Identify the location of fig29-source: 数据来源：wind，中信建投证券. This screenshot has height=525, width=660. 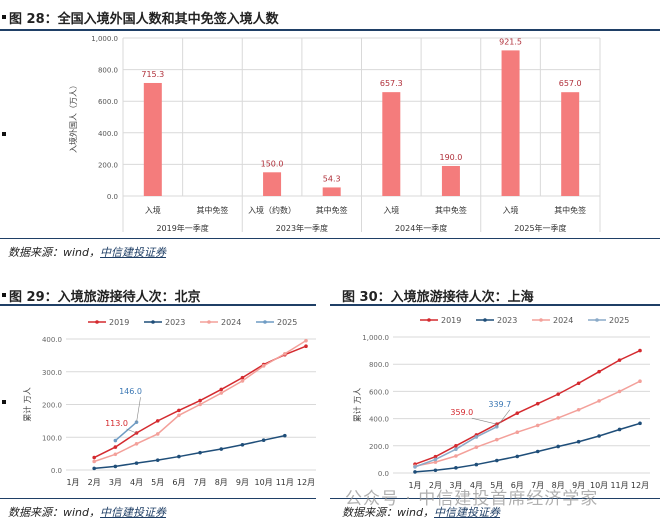
(87, 512).